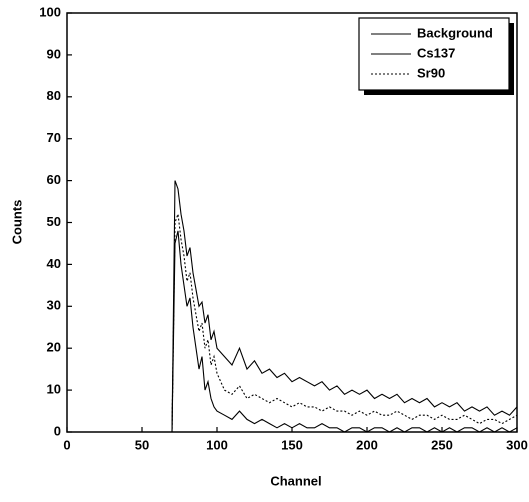  Describe the element at coordinates (54, 347) in the screenshot. I see `y-tick-label: 20` at that location.